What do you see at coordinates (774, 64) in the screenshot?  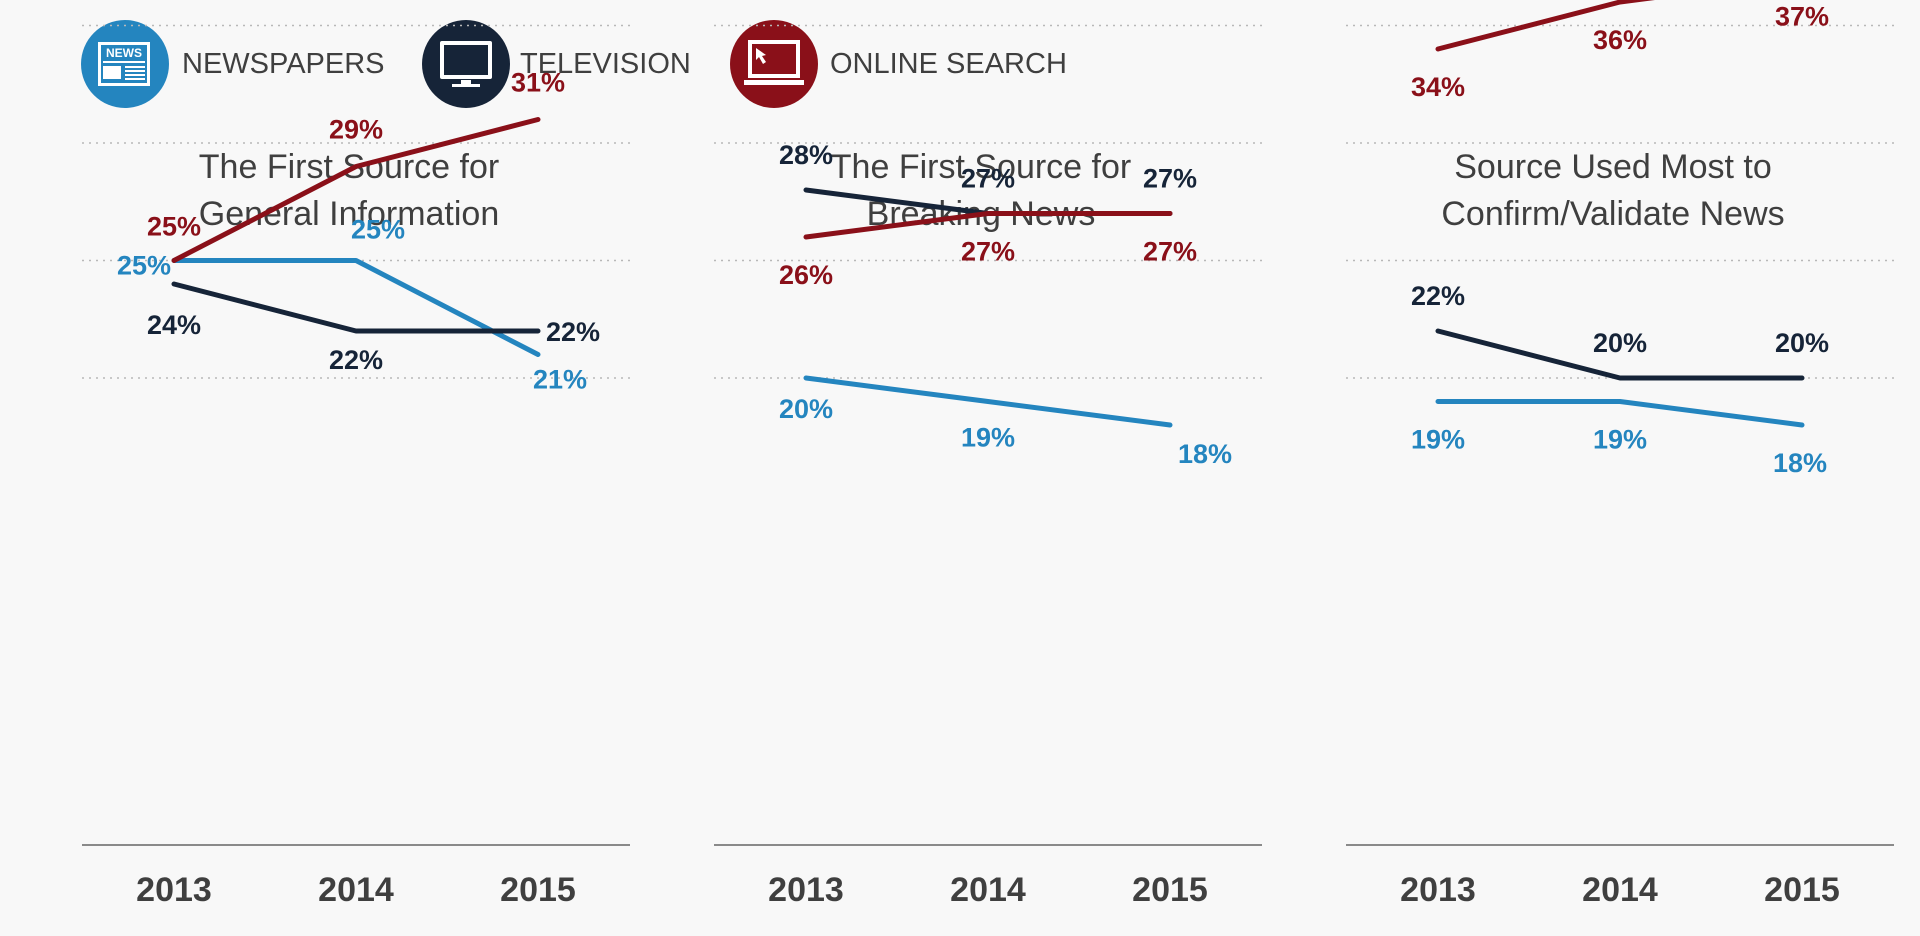 I see `computer-cursor-icon` at bounding box center [774, 64].